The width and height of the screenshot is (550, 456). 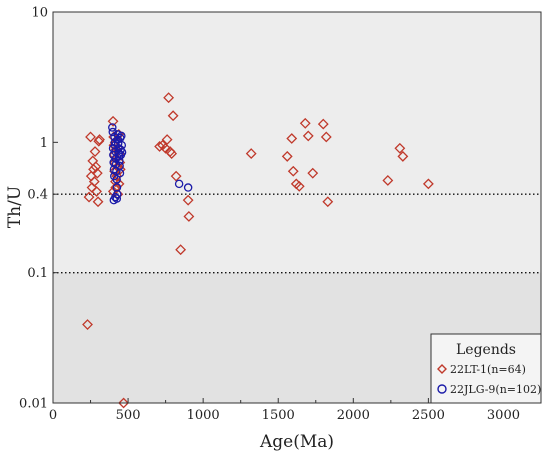 I want to click on y-tick-label: 1, so click(x=44, y=143).